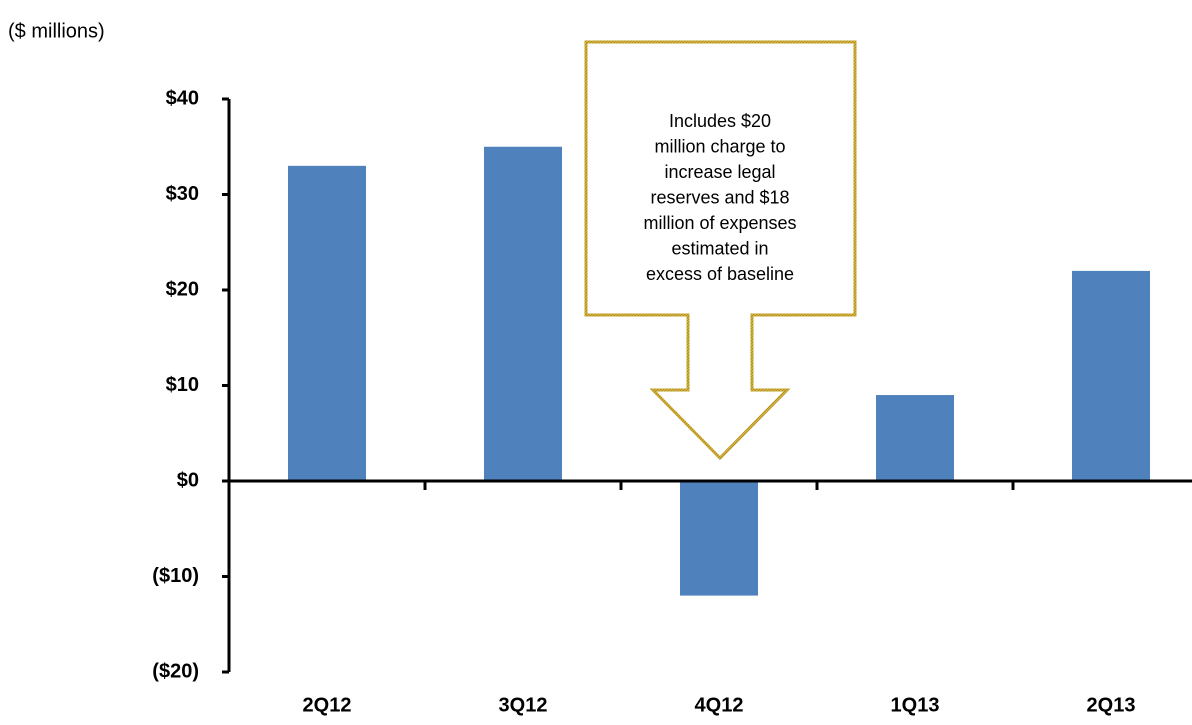 This screenshot has width=1192, height=725. What do you see at coordinates (175, 671) in the screenshot?
I see `y-tick-label: ($20)` at bounding box center [175, 671].